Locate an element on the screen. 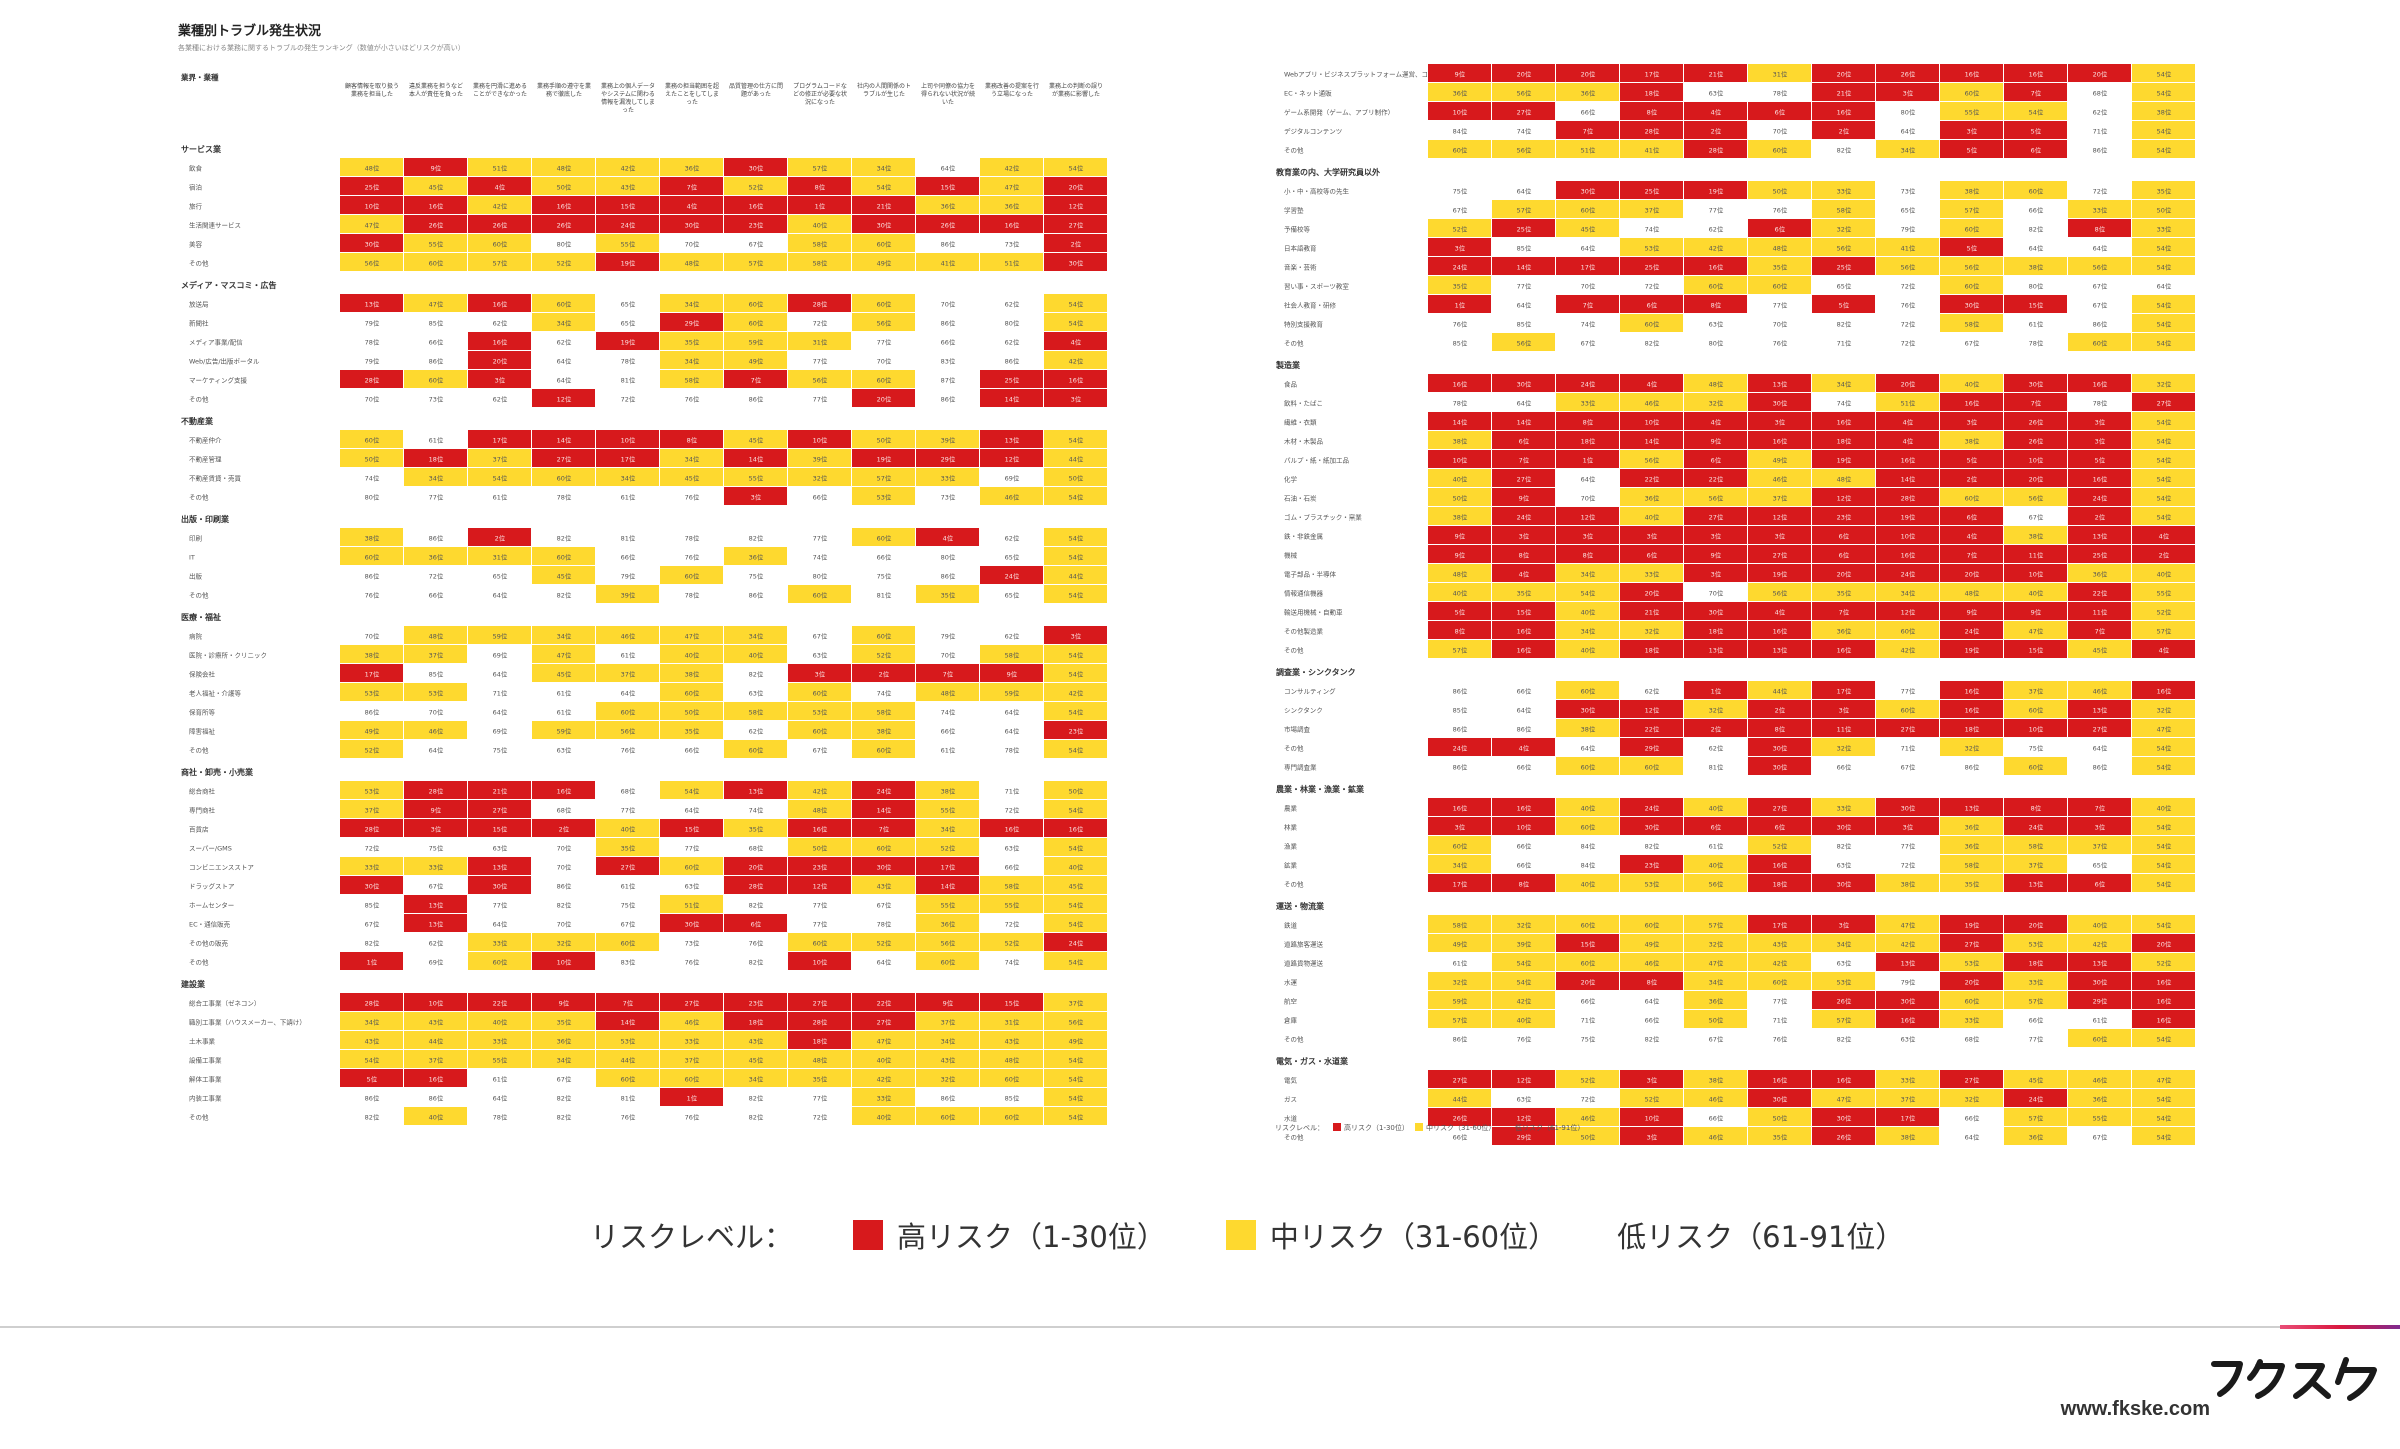 The width and height of the screenshot is (2400, 1449). left-cell-value: 74位 is located at coordinates (948, 712).